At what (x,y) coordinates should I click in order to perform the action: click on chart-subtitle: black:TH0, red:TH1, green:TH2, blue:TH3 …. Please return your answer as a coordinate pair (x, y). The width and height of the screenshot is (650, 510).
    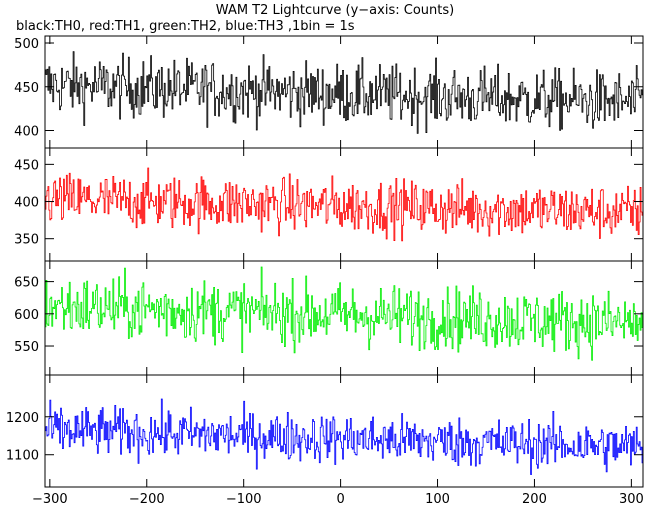
    Looking at the image, I should click on (185, 26).